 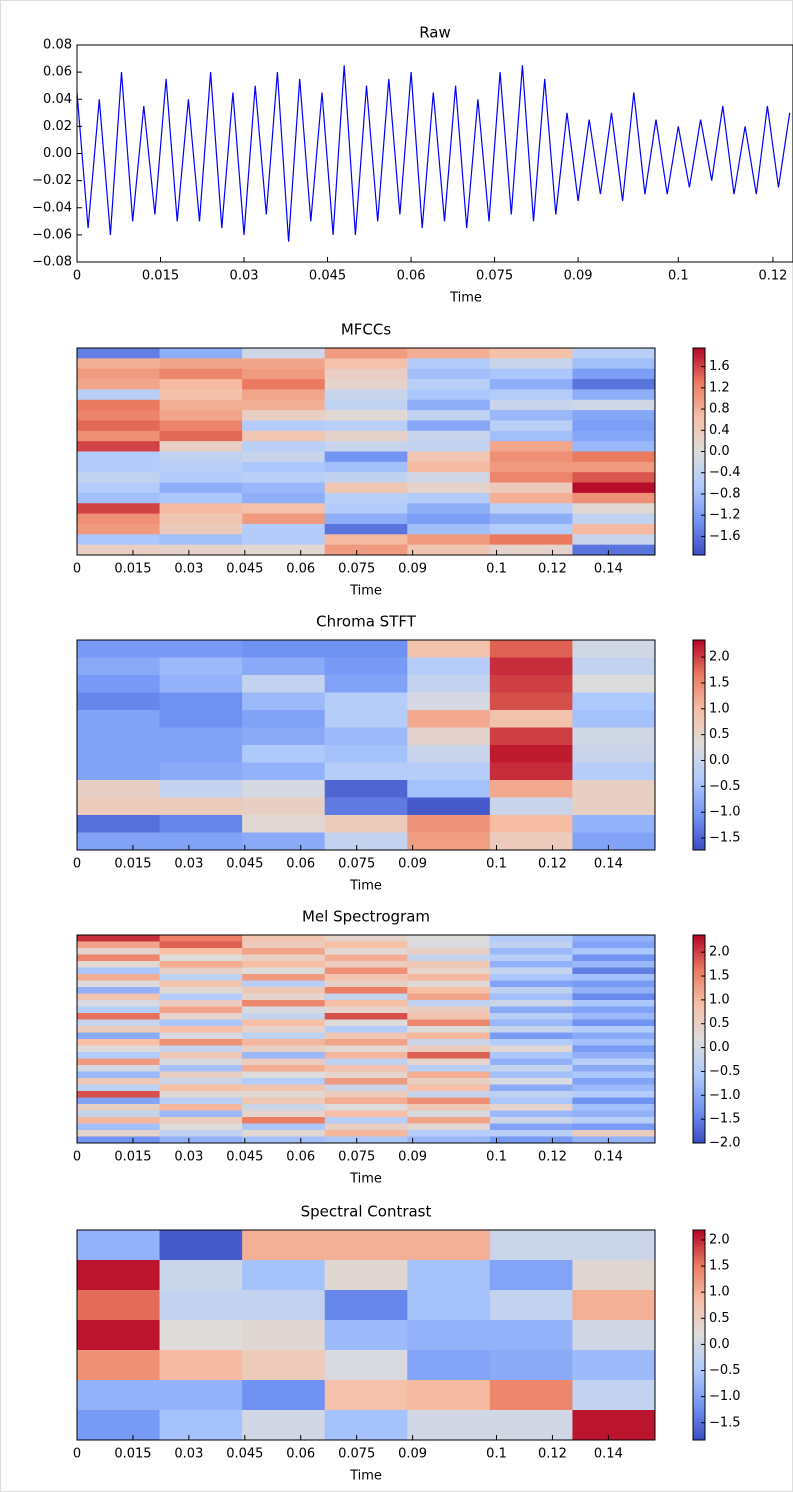 I want to click on x-tick-label: 0.14, so click(x=608, y=864).